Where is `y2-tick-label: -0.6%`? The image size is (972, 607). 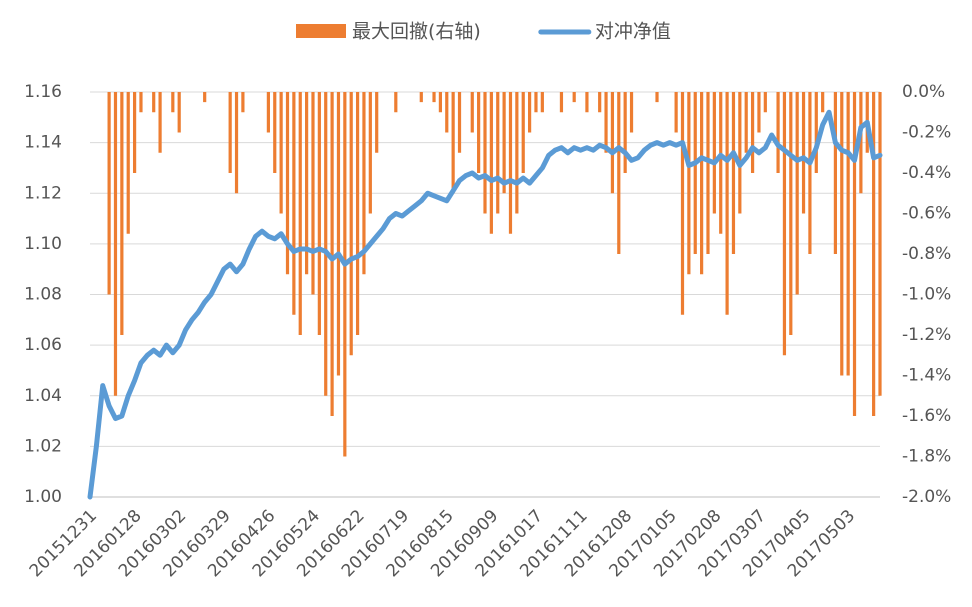 y2-tick-label: -0.6% is located at coordinates (926, 214).